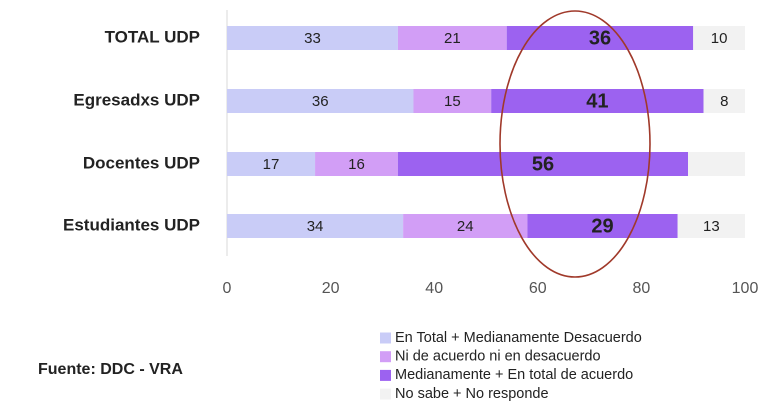 The image size is (769, 419). I want to click on data-label: 10, so click(719, 38).